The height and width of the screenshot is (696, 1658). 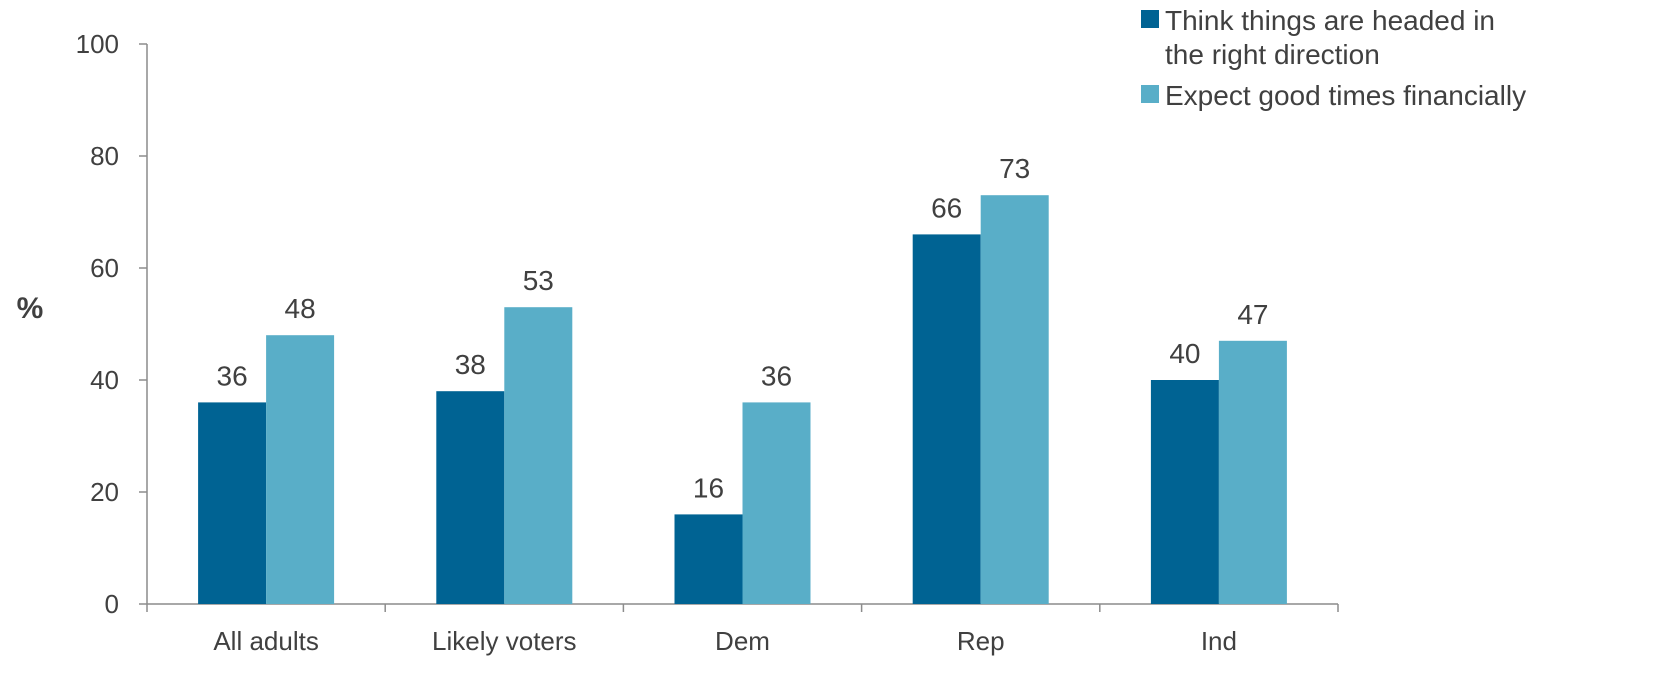 What do you see at coordinates (538, 280) in the screenshot?
I see `data-label: 53` at bounding box center [538, 280].